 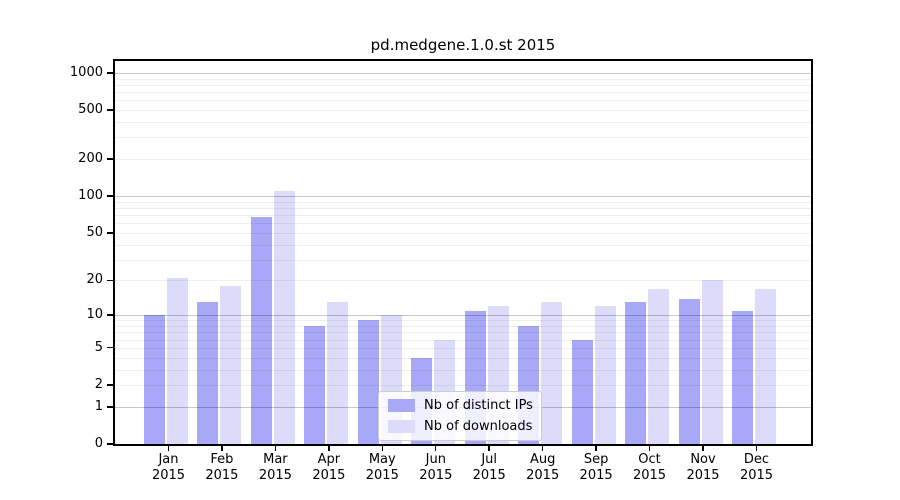 I want to click on x-tick-label-jan: Jan 2015, so click(x=168, y=467).